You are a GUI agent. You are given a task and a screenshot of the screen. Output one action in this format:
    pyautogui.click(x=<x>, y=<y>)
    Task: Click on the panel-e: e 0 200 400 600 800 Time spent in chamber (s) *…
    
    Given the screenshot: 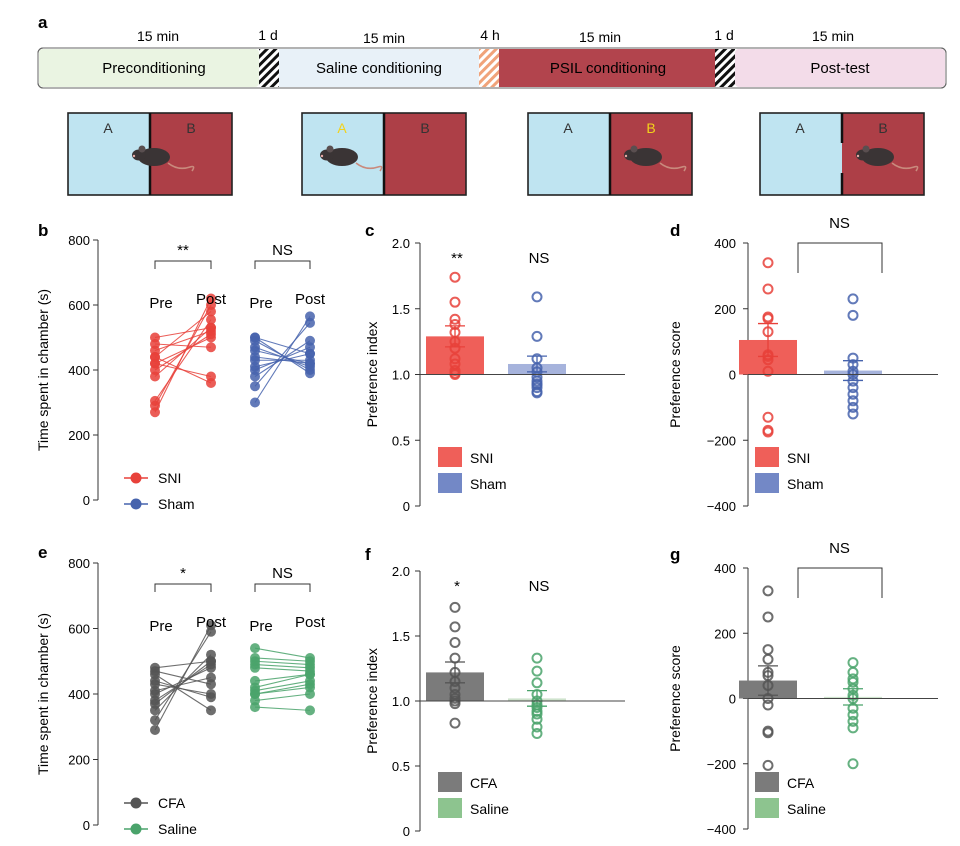 What is the action you would take?
    pyautogui.click(x=180, y=690)
    